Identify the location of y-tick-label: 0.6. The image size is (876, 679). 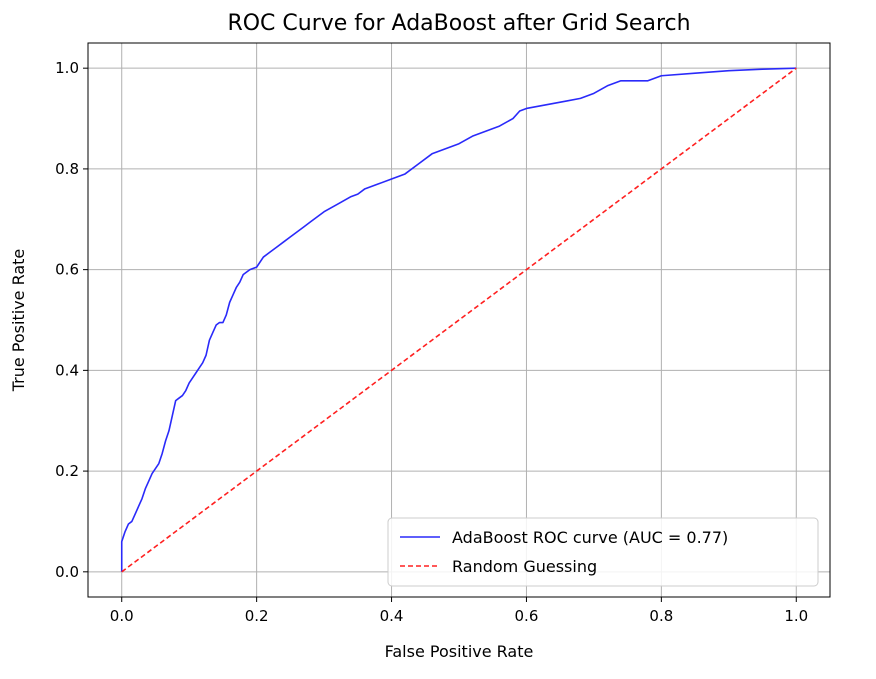
(67, 270).